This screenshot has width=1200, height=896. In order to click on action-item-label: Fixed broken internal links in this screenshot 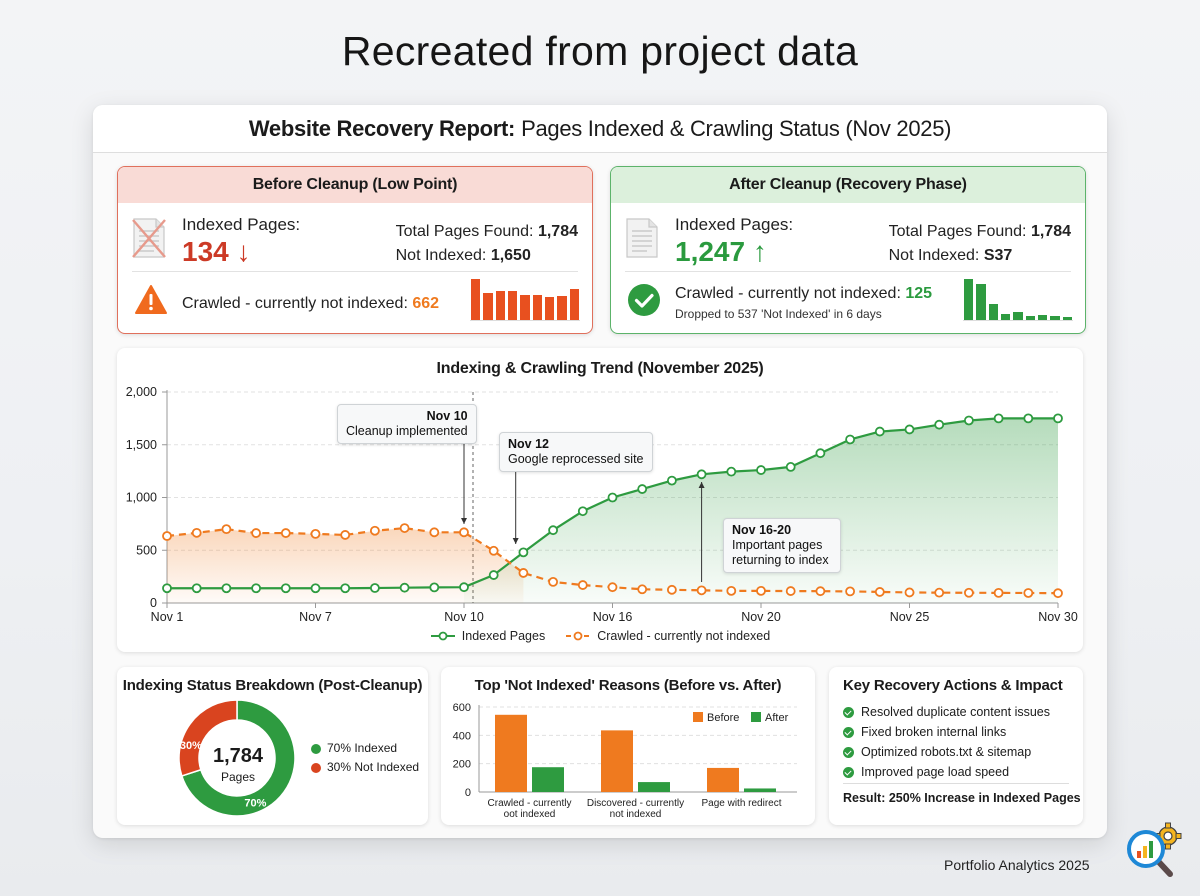, I will do `click(934, 732)`.